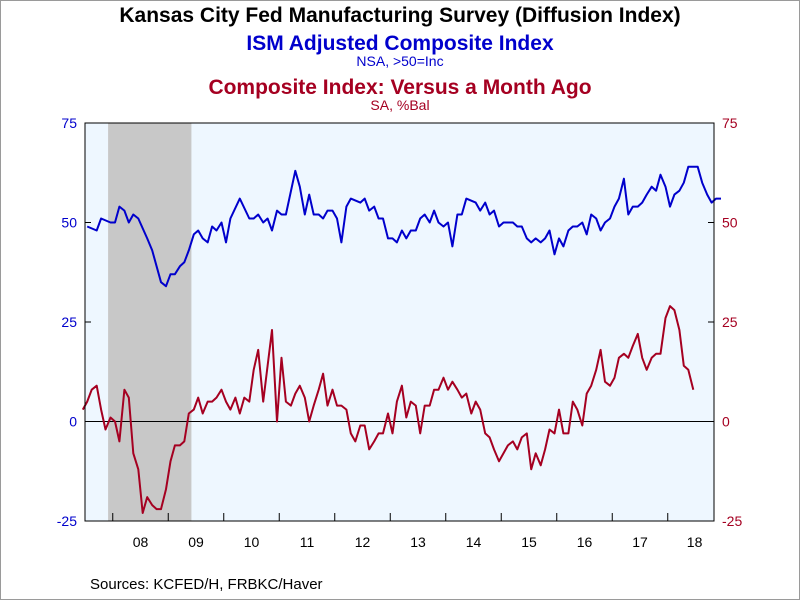 Image resolution: width=800 pixels, height=600 pixels. Describe the element at coordinates (252, 542) in the screenshot. I see `x-tick-label: 10` at that location.